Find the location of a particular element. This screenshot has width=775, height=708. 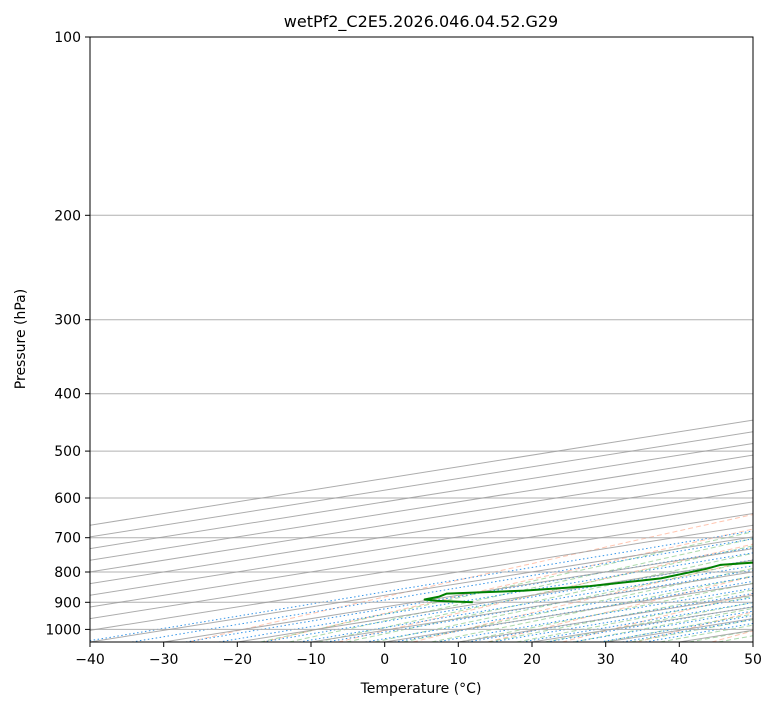

x-tick-label: −20 is located at coordinates (238, 660).